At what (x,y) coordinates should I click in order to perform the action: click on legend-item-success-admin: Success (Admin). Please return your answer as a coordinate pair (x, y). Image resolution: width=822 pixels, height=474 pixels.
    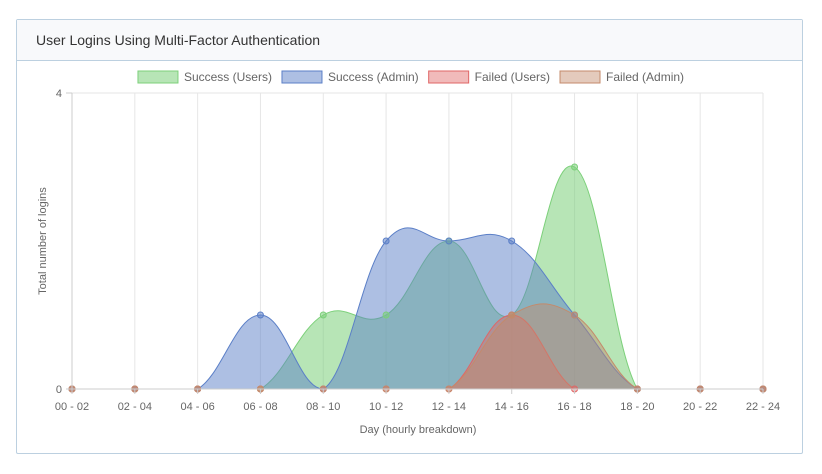
    Looking at the image, I should click on (350, 77).